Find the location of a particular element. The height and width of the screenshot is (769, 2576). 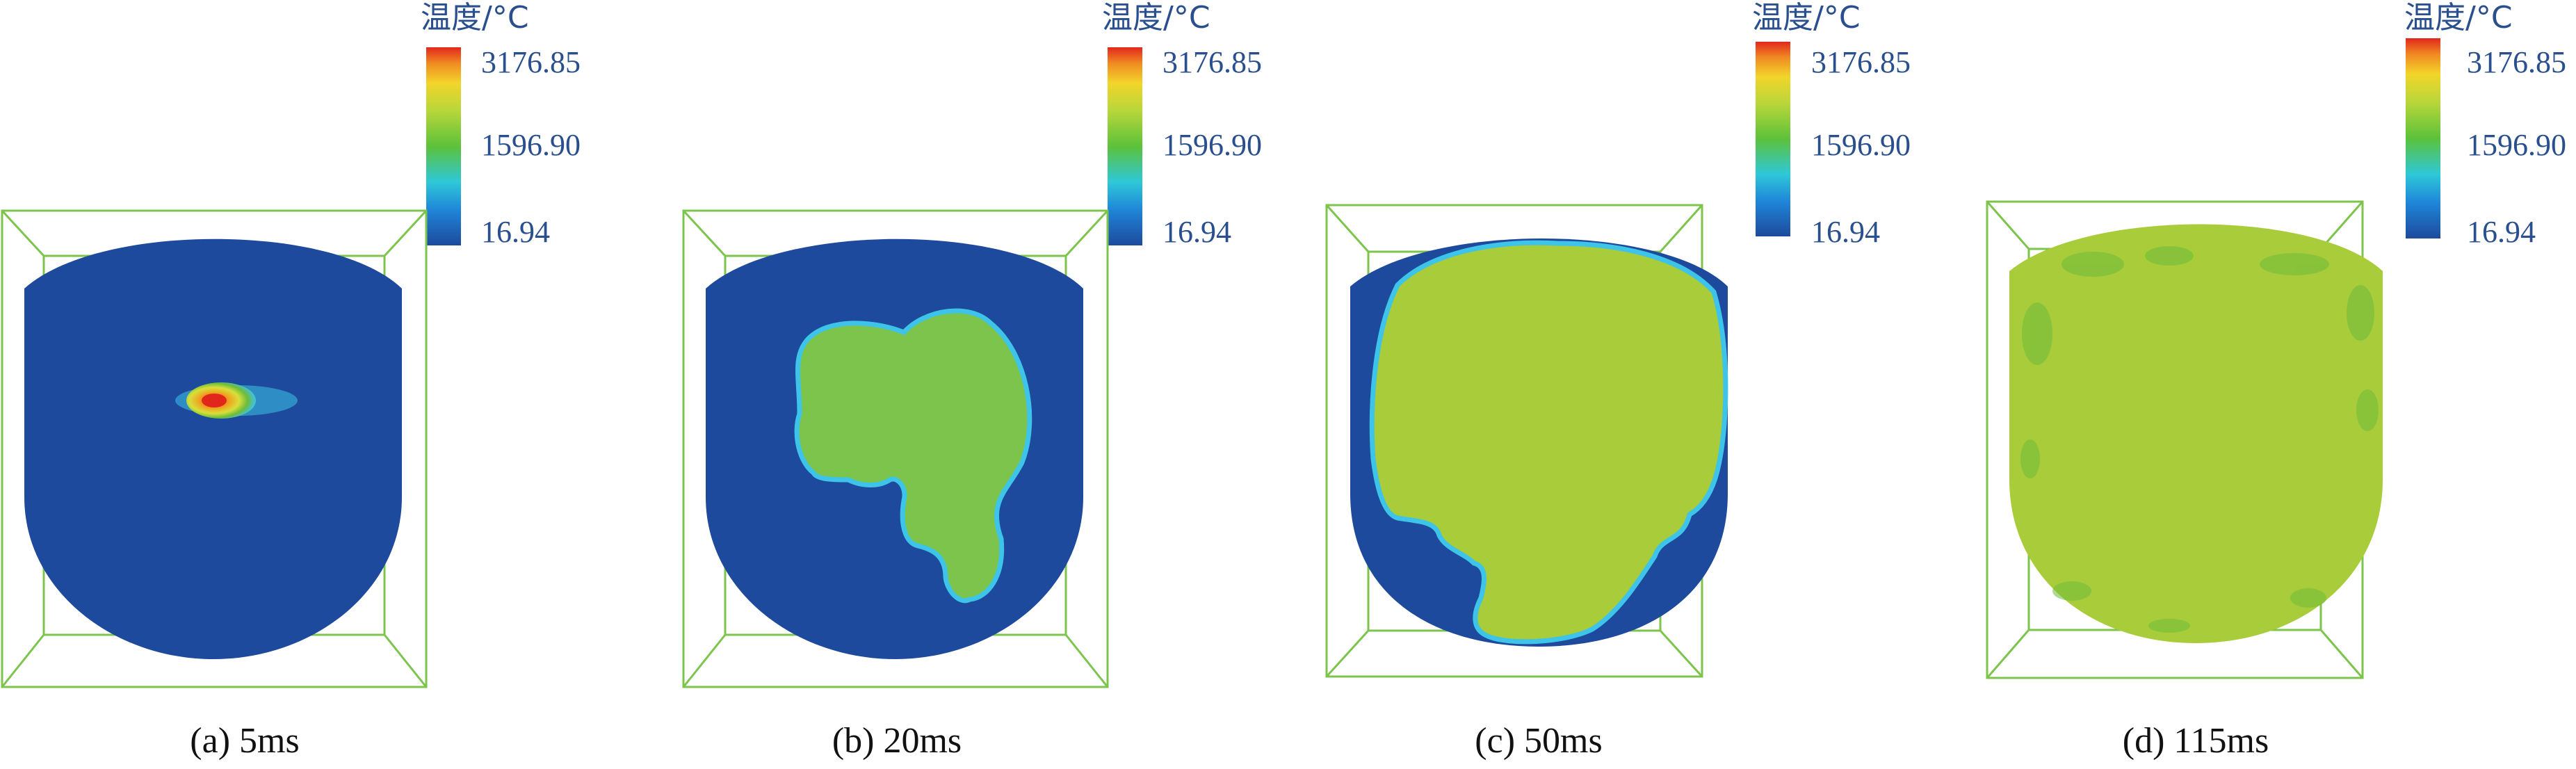

caption-d: (d) 115ms is located at coordinates (2196, 741).